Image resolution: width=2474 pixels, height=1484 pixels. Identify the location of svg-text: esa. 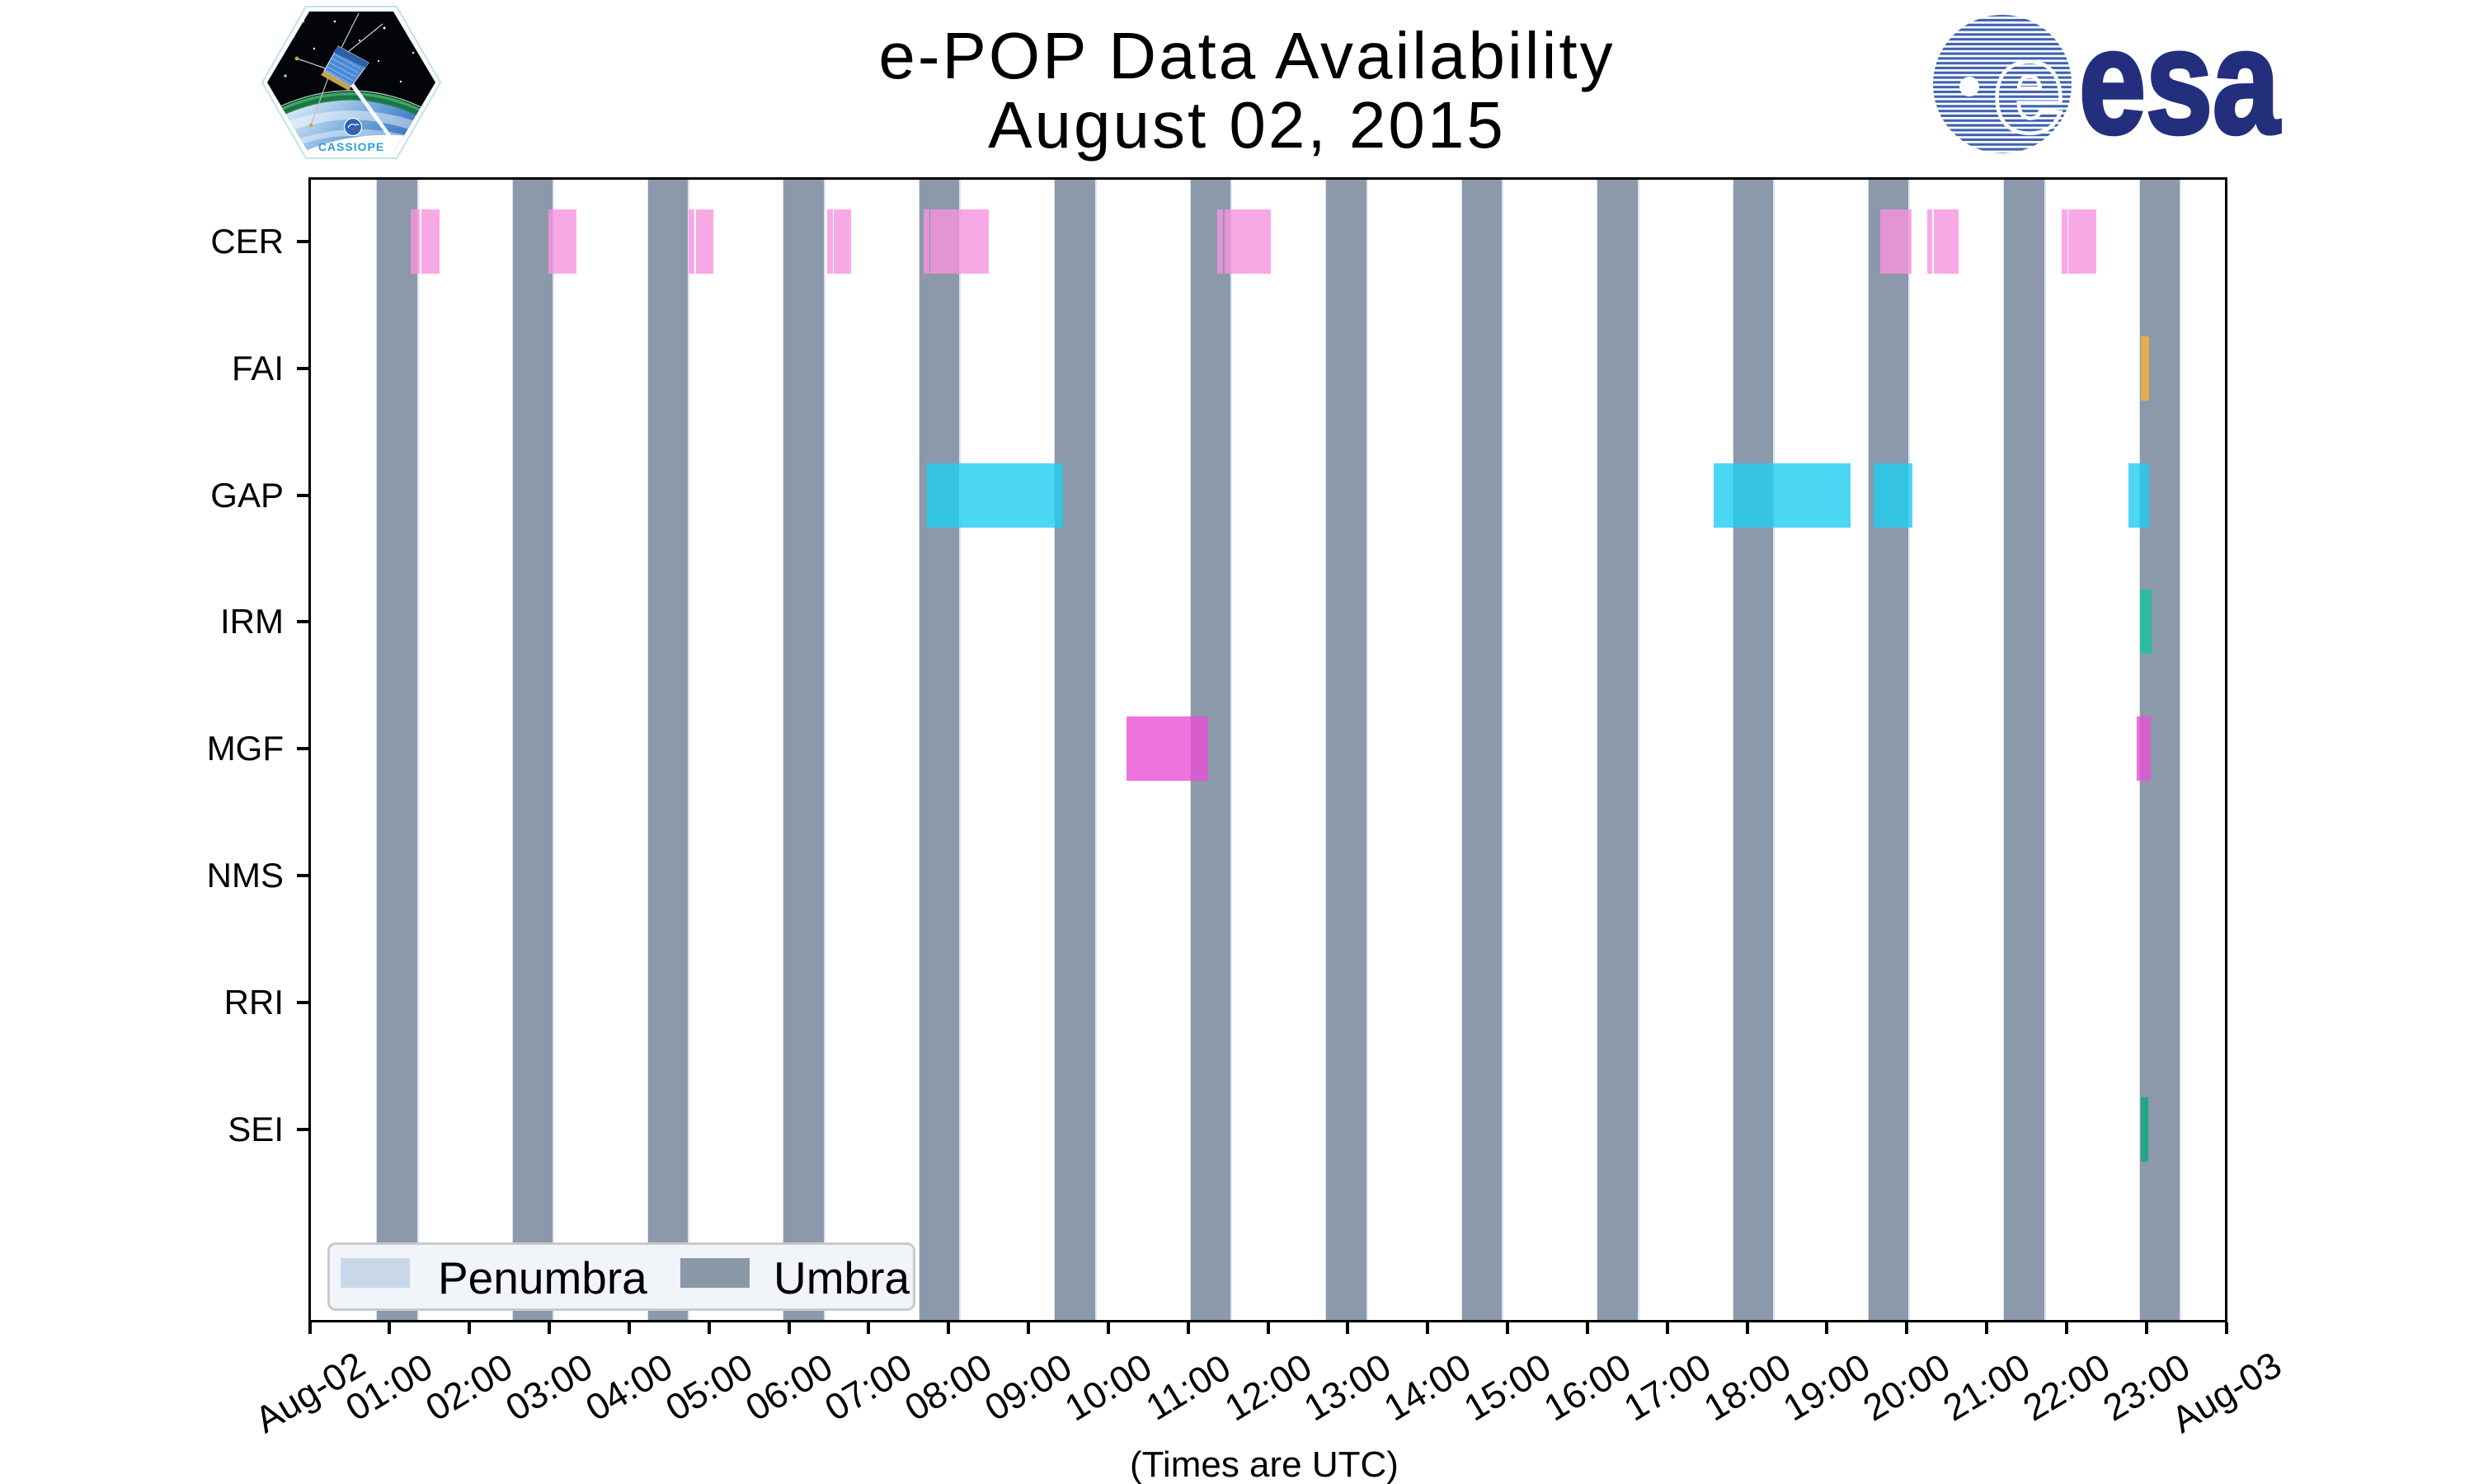
(2180, 86).